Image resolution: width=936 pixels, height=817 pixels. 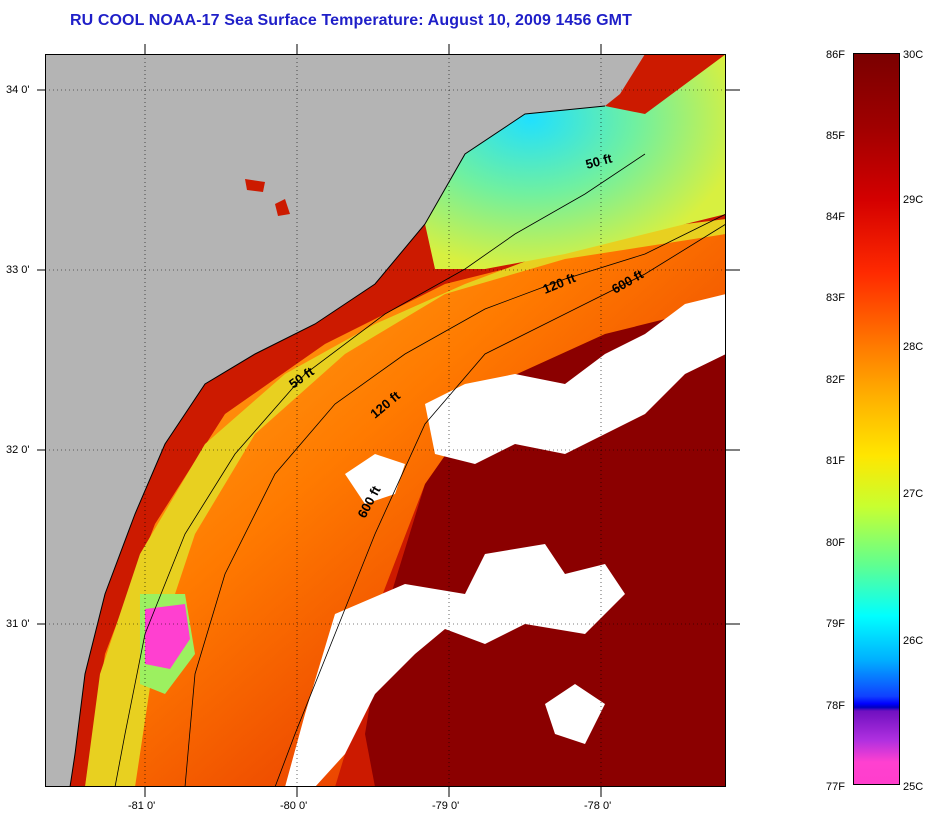 What do you see at coordinates (167, 636) in the screenshot?
I see `pink-anomaly` at bounding box center [167, 636].